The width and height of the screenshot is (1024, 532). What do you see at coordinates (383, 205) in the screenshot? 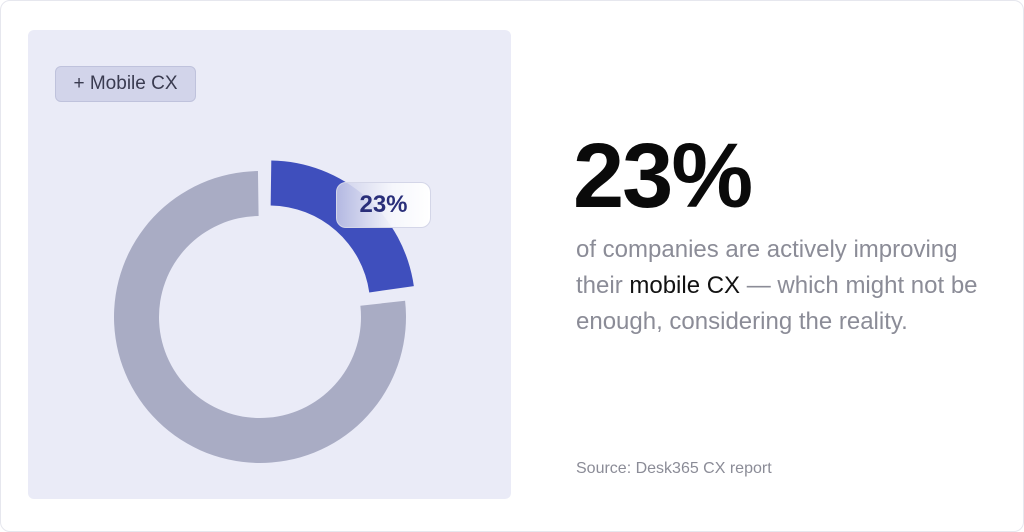
I see `percentage-data-label: 23%` at bounding box center [383, 205].